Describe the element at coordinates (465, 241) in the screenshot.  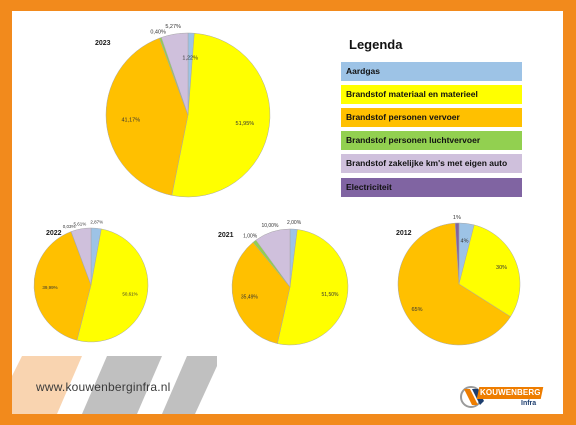
I see `pie-label-2012-0: 4%` at that location.